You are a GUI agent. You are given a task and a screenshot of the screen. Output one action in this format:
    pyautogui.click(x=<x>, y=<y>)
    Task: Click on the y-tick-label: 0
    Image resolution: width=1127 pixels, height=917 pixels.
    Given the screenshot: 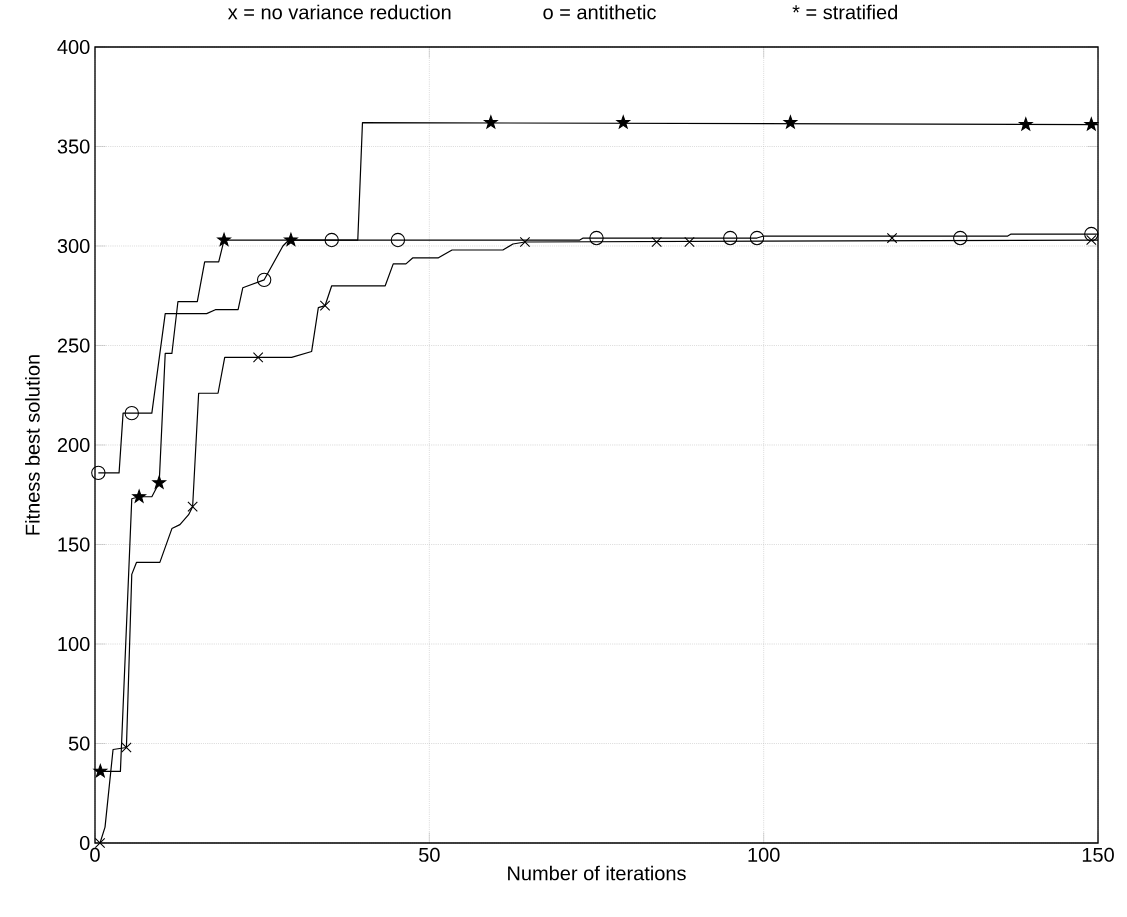 What is the action you would take?
    pyautogui.click(x=84, y=843)
    